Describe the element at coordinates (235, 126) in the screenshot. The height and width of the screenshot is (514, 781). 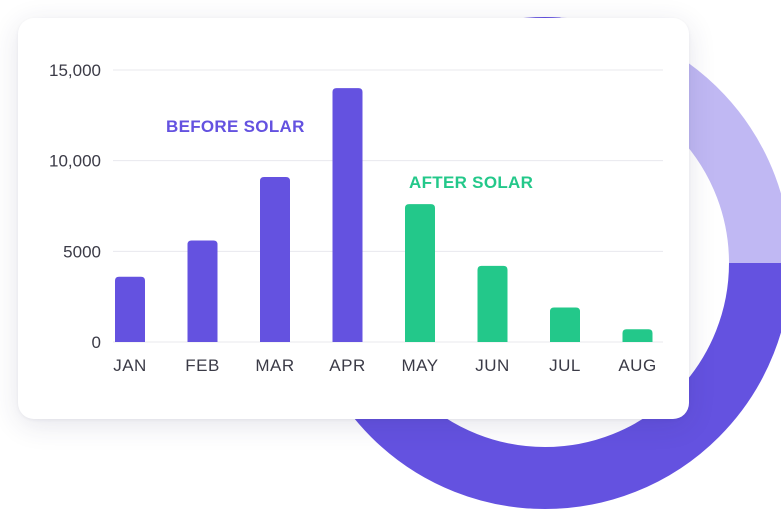
I see `before-solar-annotation: BEFORE SOLAR` at that location.